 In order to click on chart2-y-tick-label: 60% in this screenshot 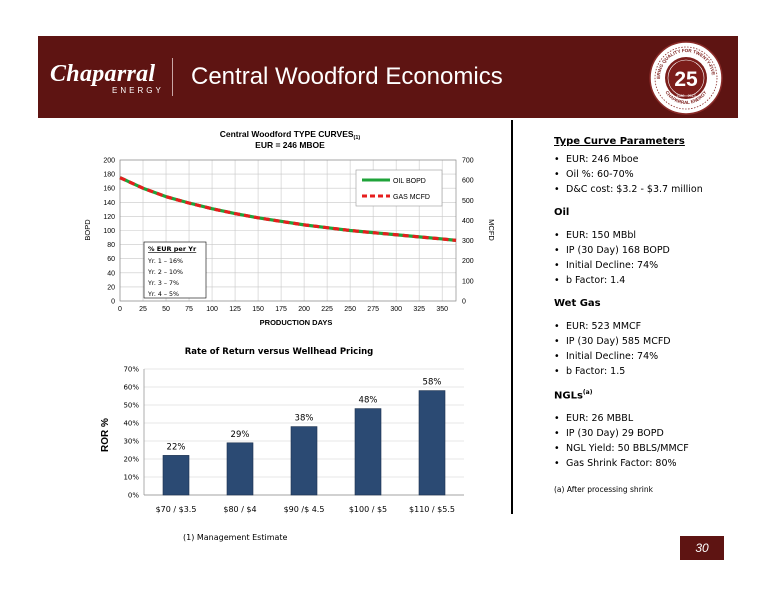, I will do `click(131, 388)`.